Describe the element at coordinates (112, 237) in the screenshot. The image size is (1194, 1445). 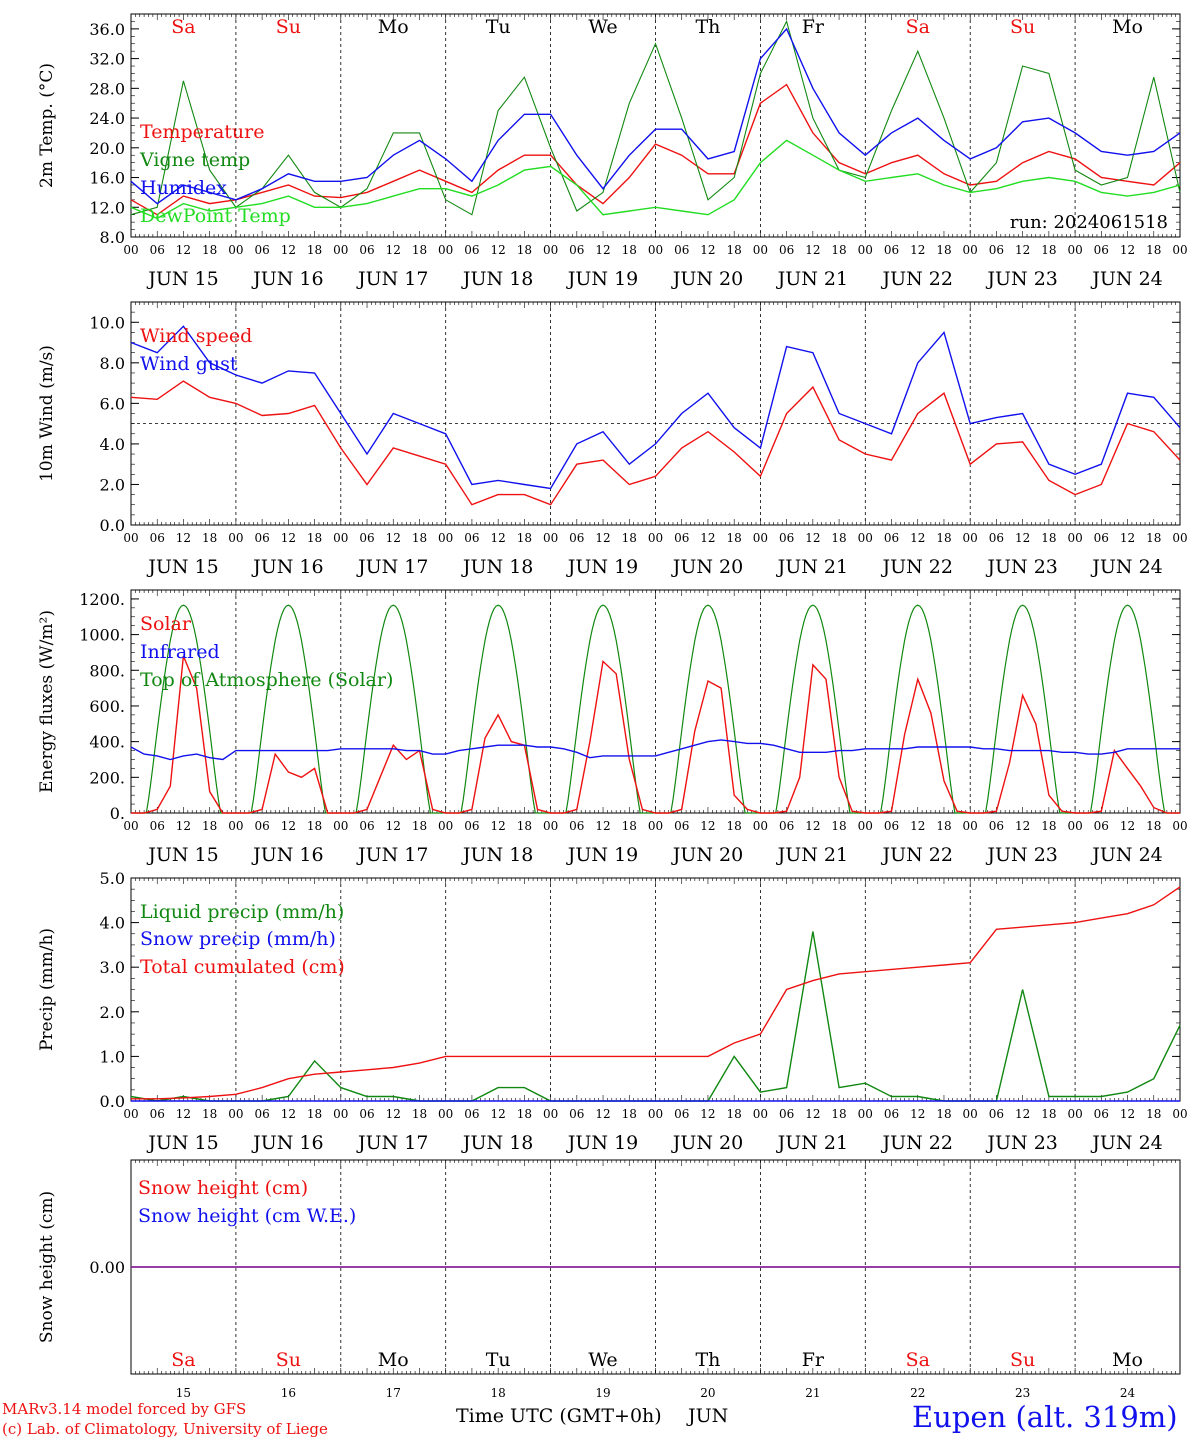
I see `y-tick-label: 8.0` at that location.